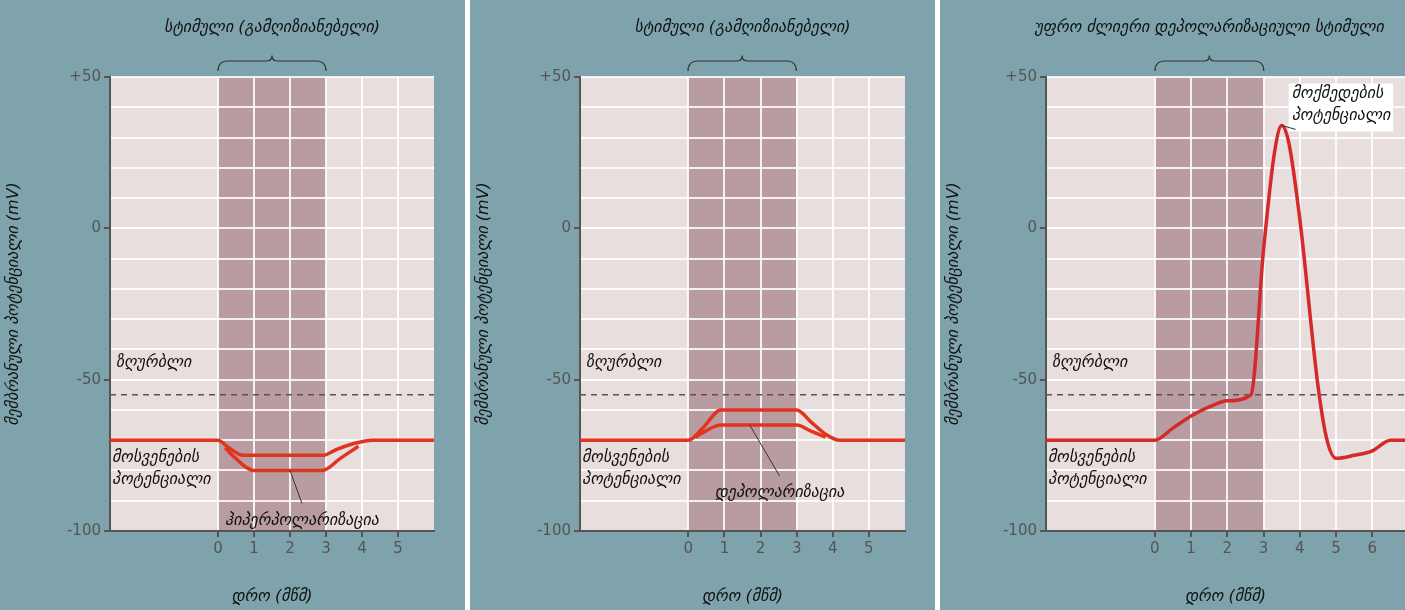 The width and height of the screenshot is (1405, 610). What do you see at coordinates (1341, 103) in the screenshot?
I see `annotation: მოქმედების პოტენციალი` at bounding box center [1341, 103].